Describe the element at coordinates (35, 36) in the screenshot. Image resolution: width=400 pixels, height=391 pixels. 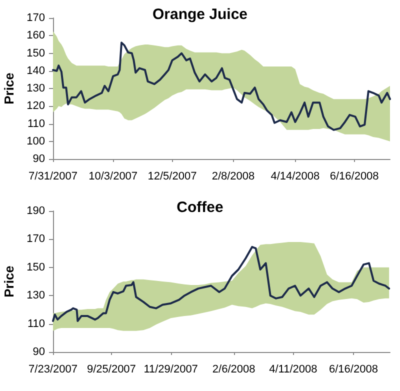
I see `y-tick-label: 160` at that location.